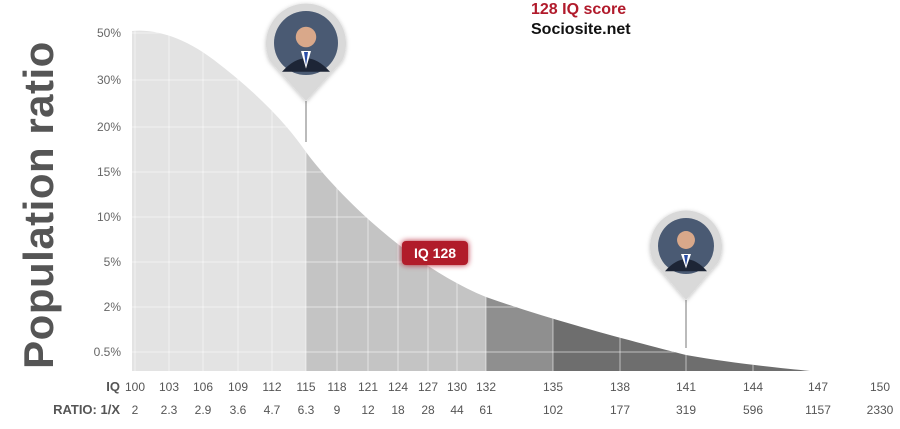 The image size is (900, 429). Describe the element at coordinates (686, 279) in the screenshot. I see `portrait-marker-right` at that location.